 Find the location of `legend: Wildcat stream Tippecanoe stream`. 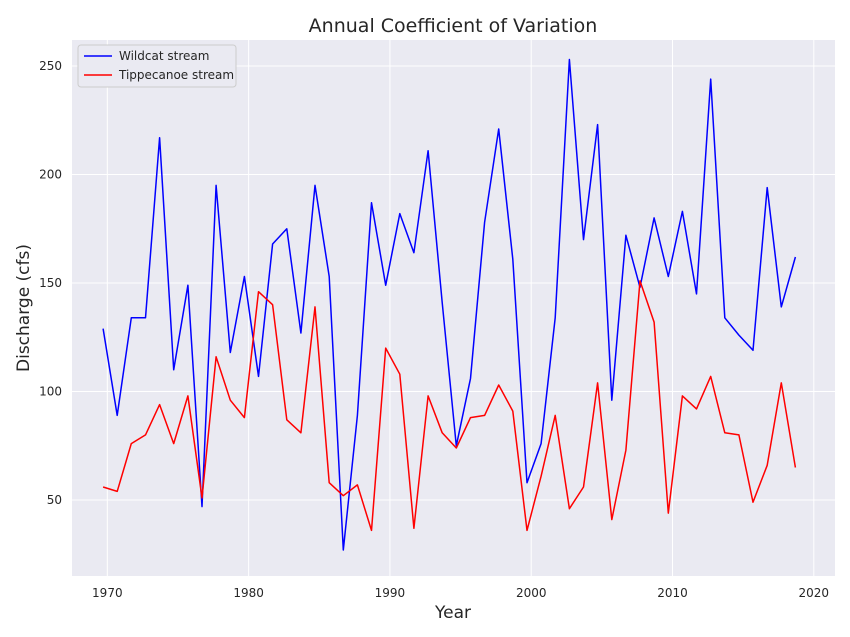

legend: Wildcat stream Tippecanoe stream is located at coordinates (157, 66).